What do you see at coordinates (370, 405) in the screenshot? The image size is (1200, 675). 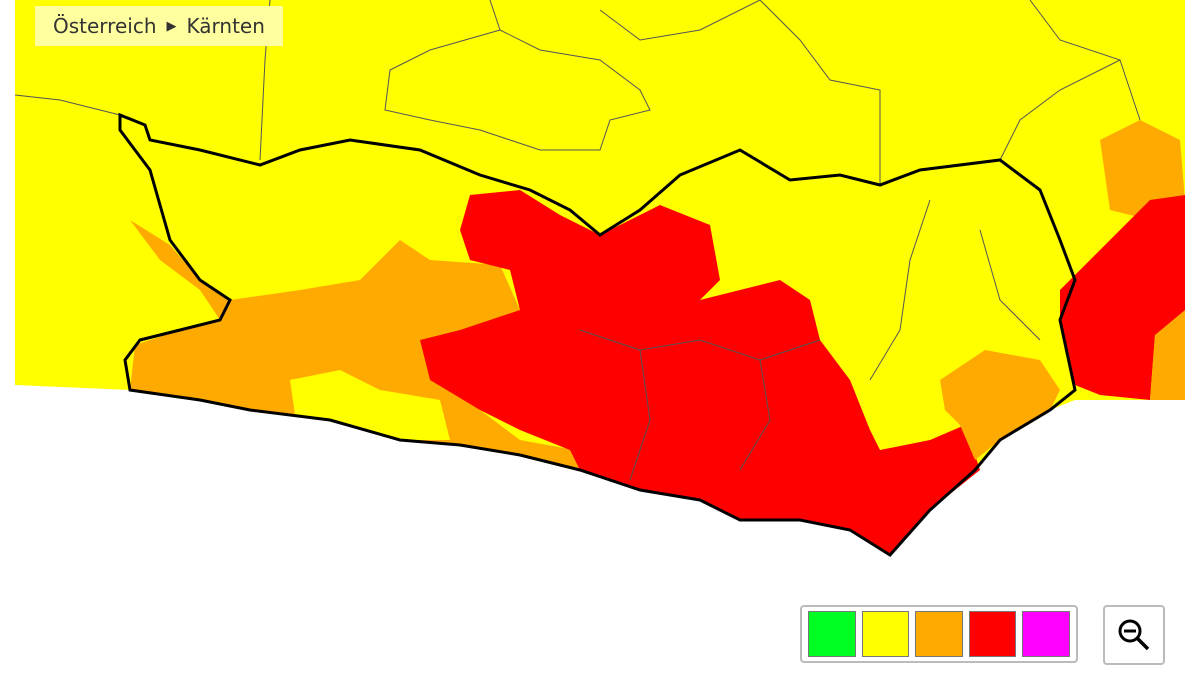 I see `region-yellow-south` at bounding box center [370, 405].